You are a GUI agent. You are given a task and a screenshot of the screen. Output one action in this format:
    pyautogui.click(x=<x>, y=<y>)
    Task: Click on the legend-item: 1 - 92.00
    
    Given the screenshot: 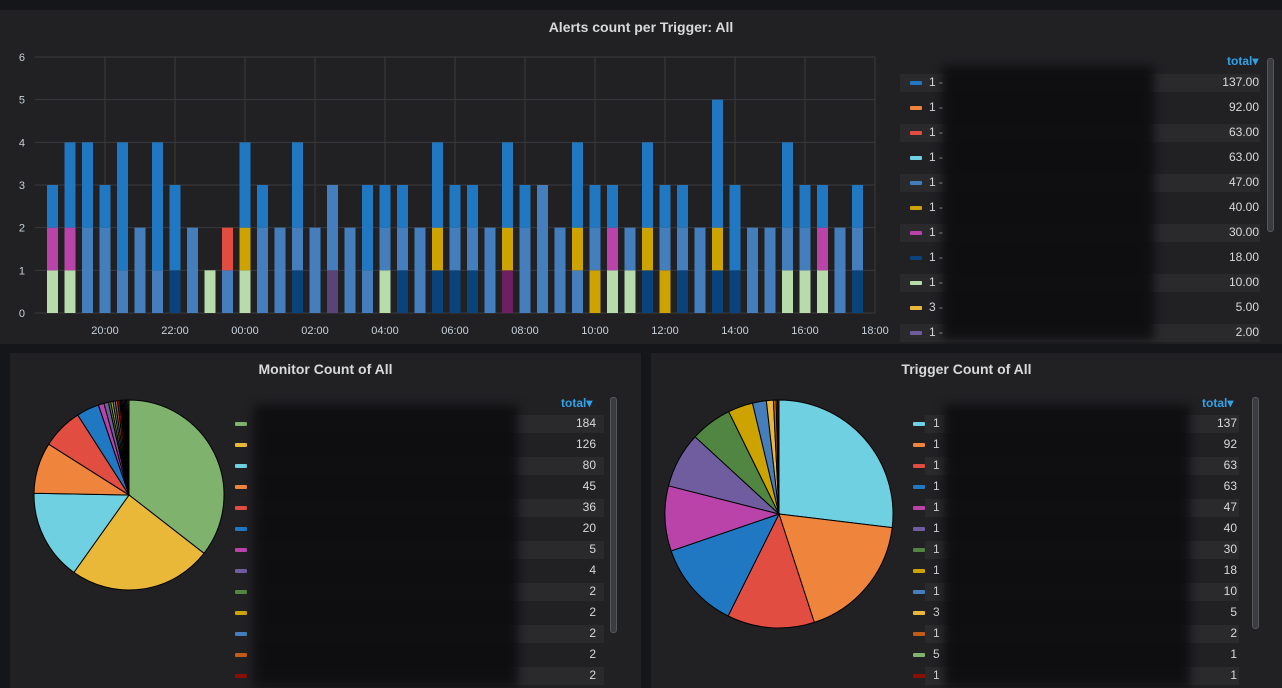 What is the action you would take?
    pyautogui.click(x=1084, y=107)
    